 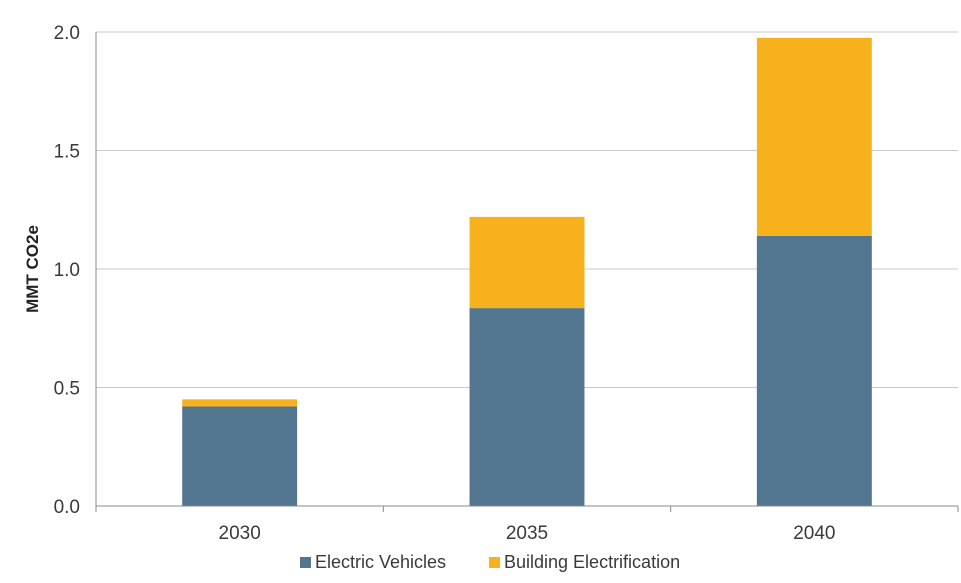 What do you see at coordinates (592, 562) in the screenshot?
I see `legend-label: Building Electrification` at bounding box center [592, 562].